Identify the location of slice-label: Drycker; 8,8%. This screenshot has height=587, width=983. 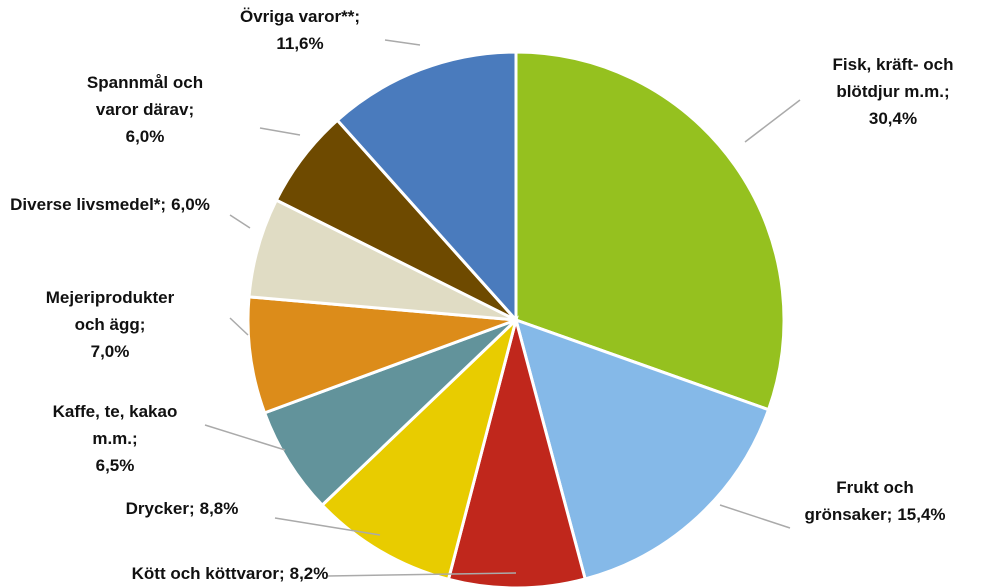
(182, 508).